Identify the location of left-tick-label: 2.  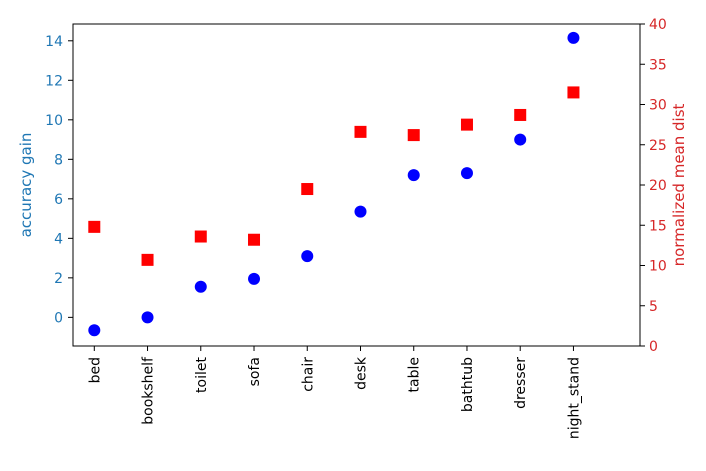
(58, 279).